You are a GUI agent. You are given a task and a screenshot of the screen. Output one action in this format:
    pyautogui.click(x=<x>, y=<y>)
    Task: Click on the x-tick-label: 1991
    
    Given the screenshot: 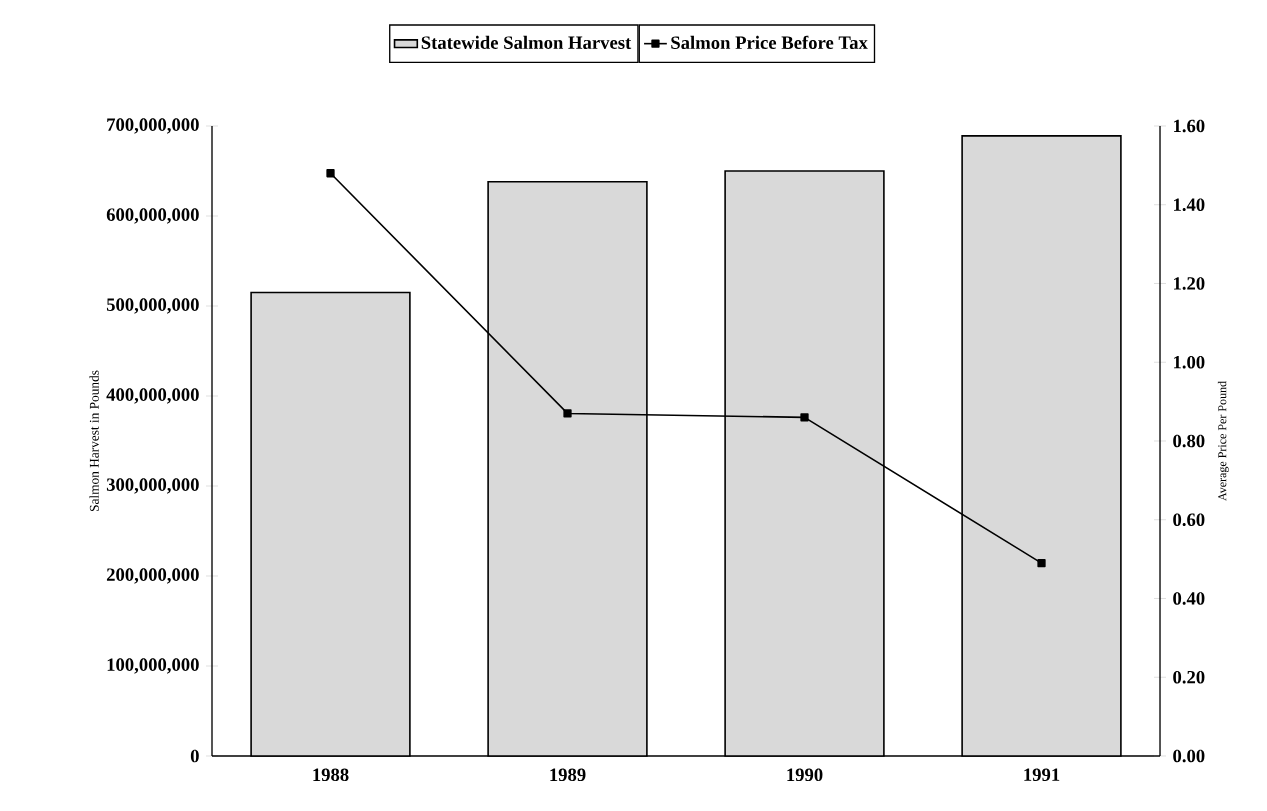 What is the action you would take?
    pyautogui.click(x=1042, y=775)
    